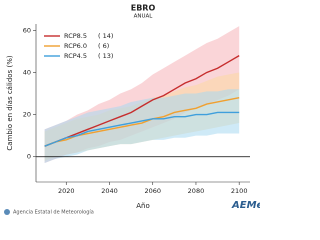  I want to click on chart-subtitle: ANUAL, so click(144, 17).